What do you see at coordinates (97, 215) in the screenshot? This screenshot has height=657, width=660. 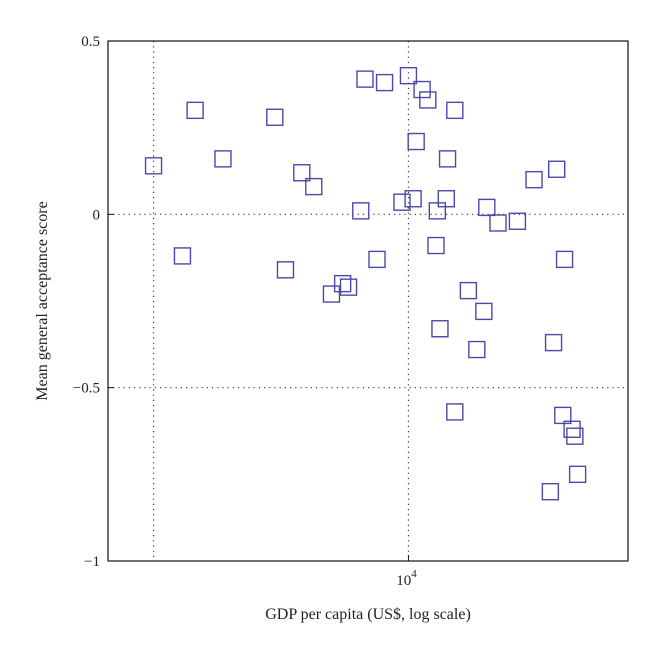 I see `y-tick-label: 0` at bounding box center [97, 215].